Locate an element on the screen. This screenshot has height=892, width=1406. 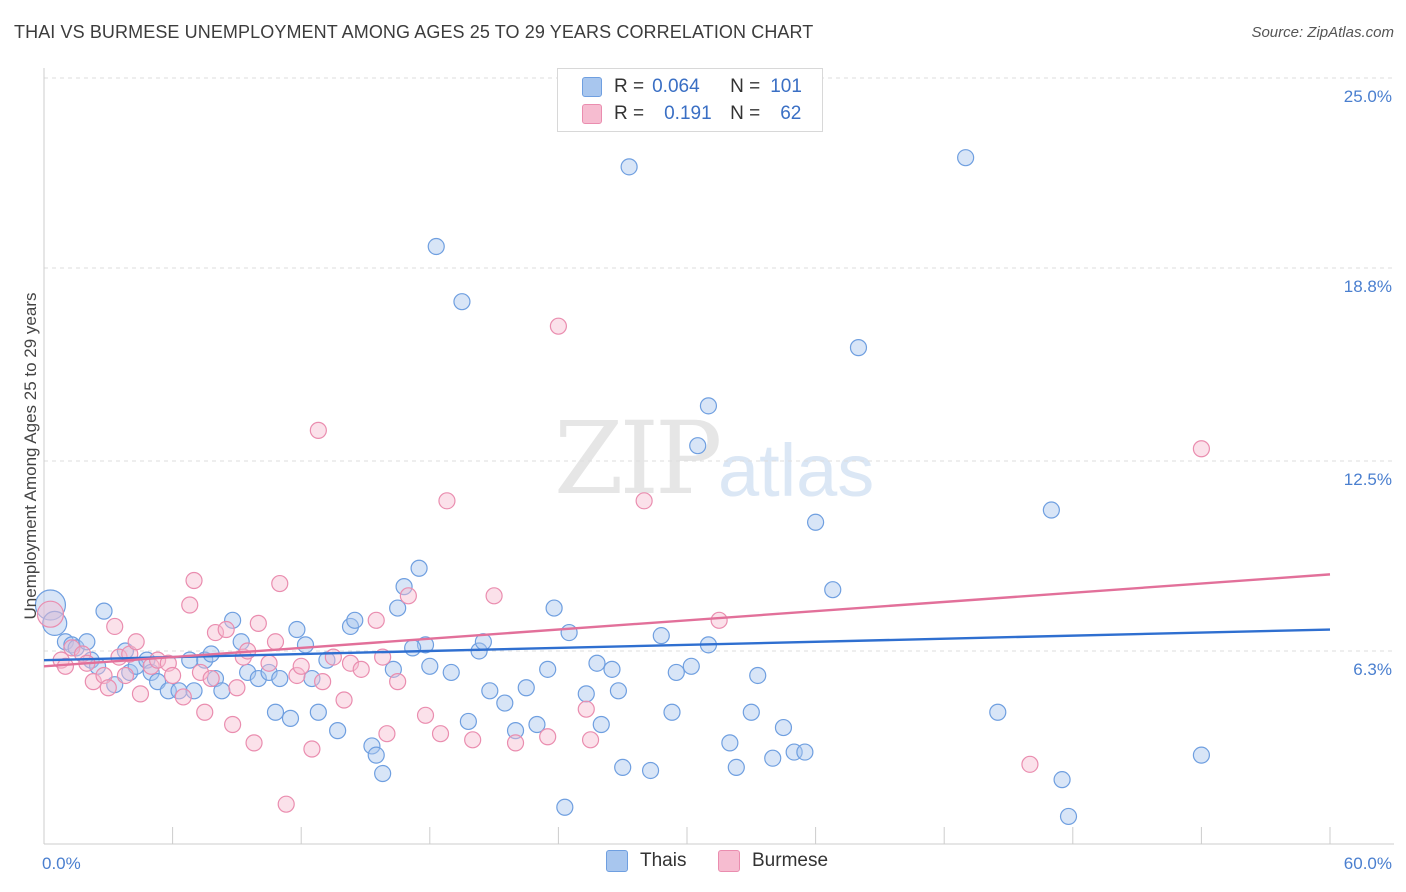
trend-lines is located at coordinates (687, 620).